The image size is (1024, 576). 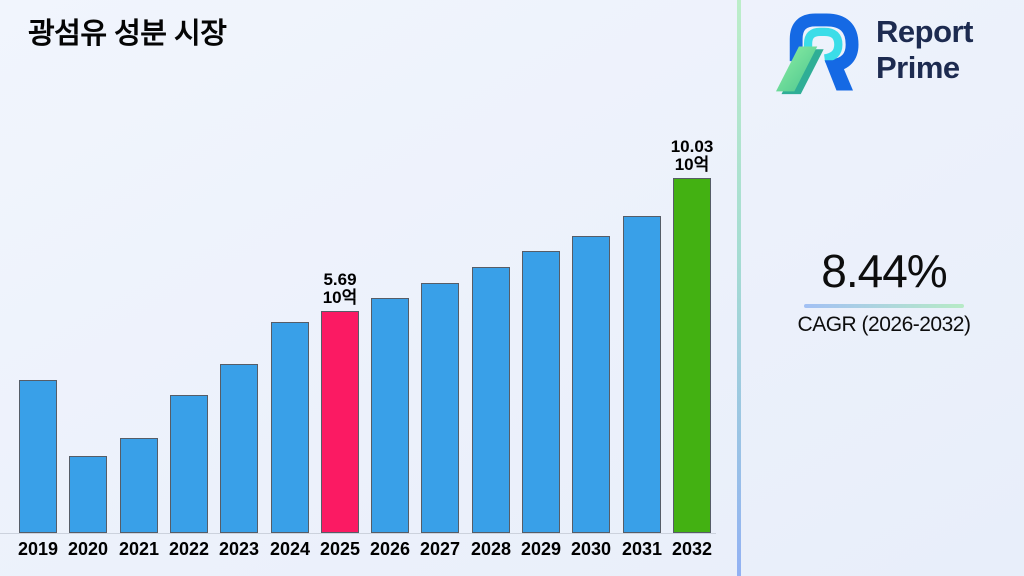 I want to click on bar-2026, so click(x=390, y=415).